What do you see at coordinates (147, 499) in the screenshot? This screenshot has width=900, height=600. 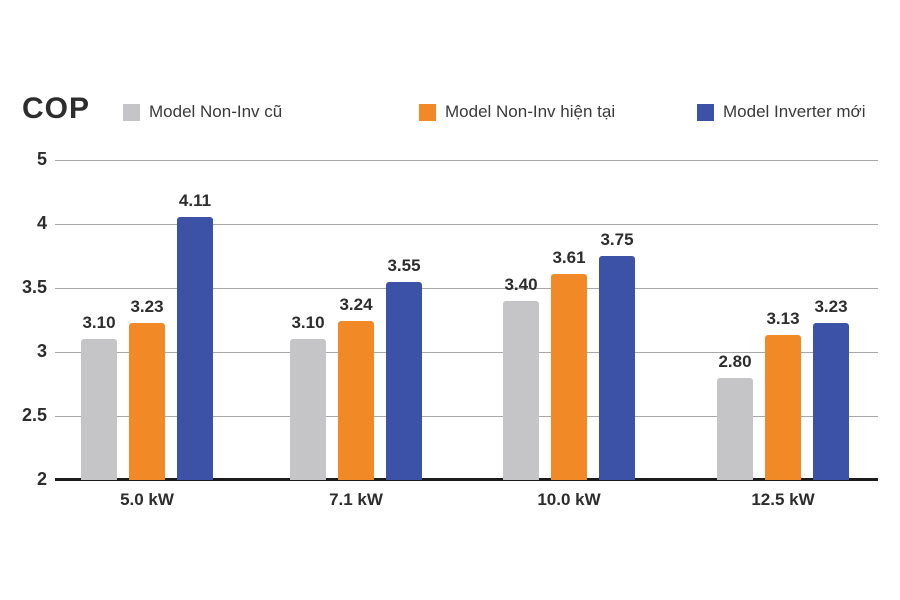 I see `x-axis-category-label: 5.0 kW` at bounding box center [147, 499].